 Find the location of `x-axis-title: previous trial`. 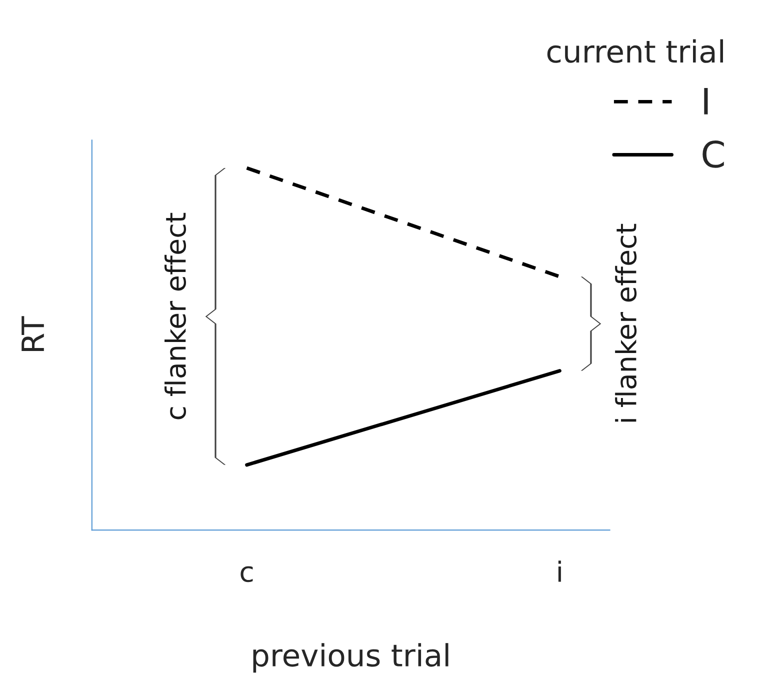

x-axis-title: previous trial is located at coordinates (350, 658).